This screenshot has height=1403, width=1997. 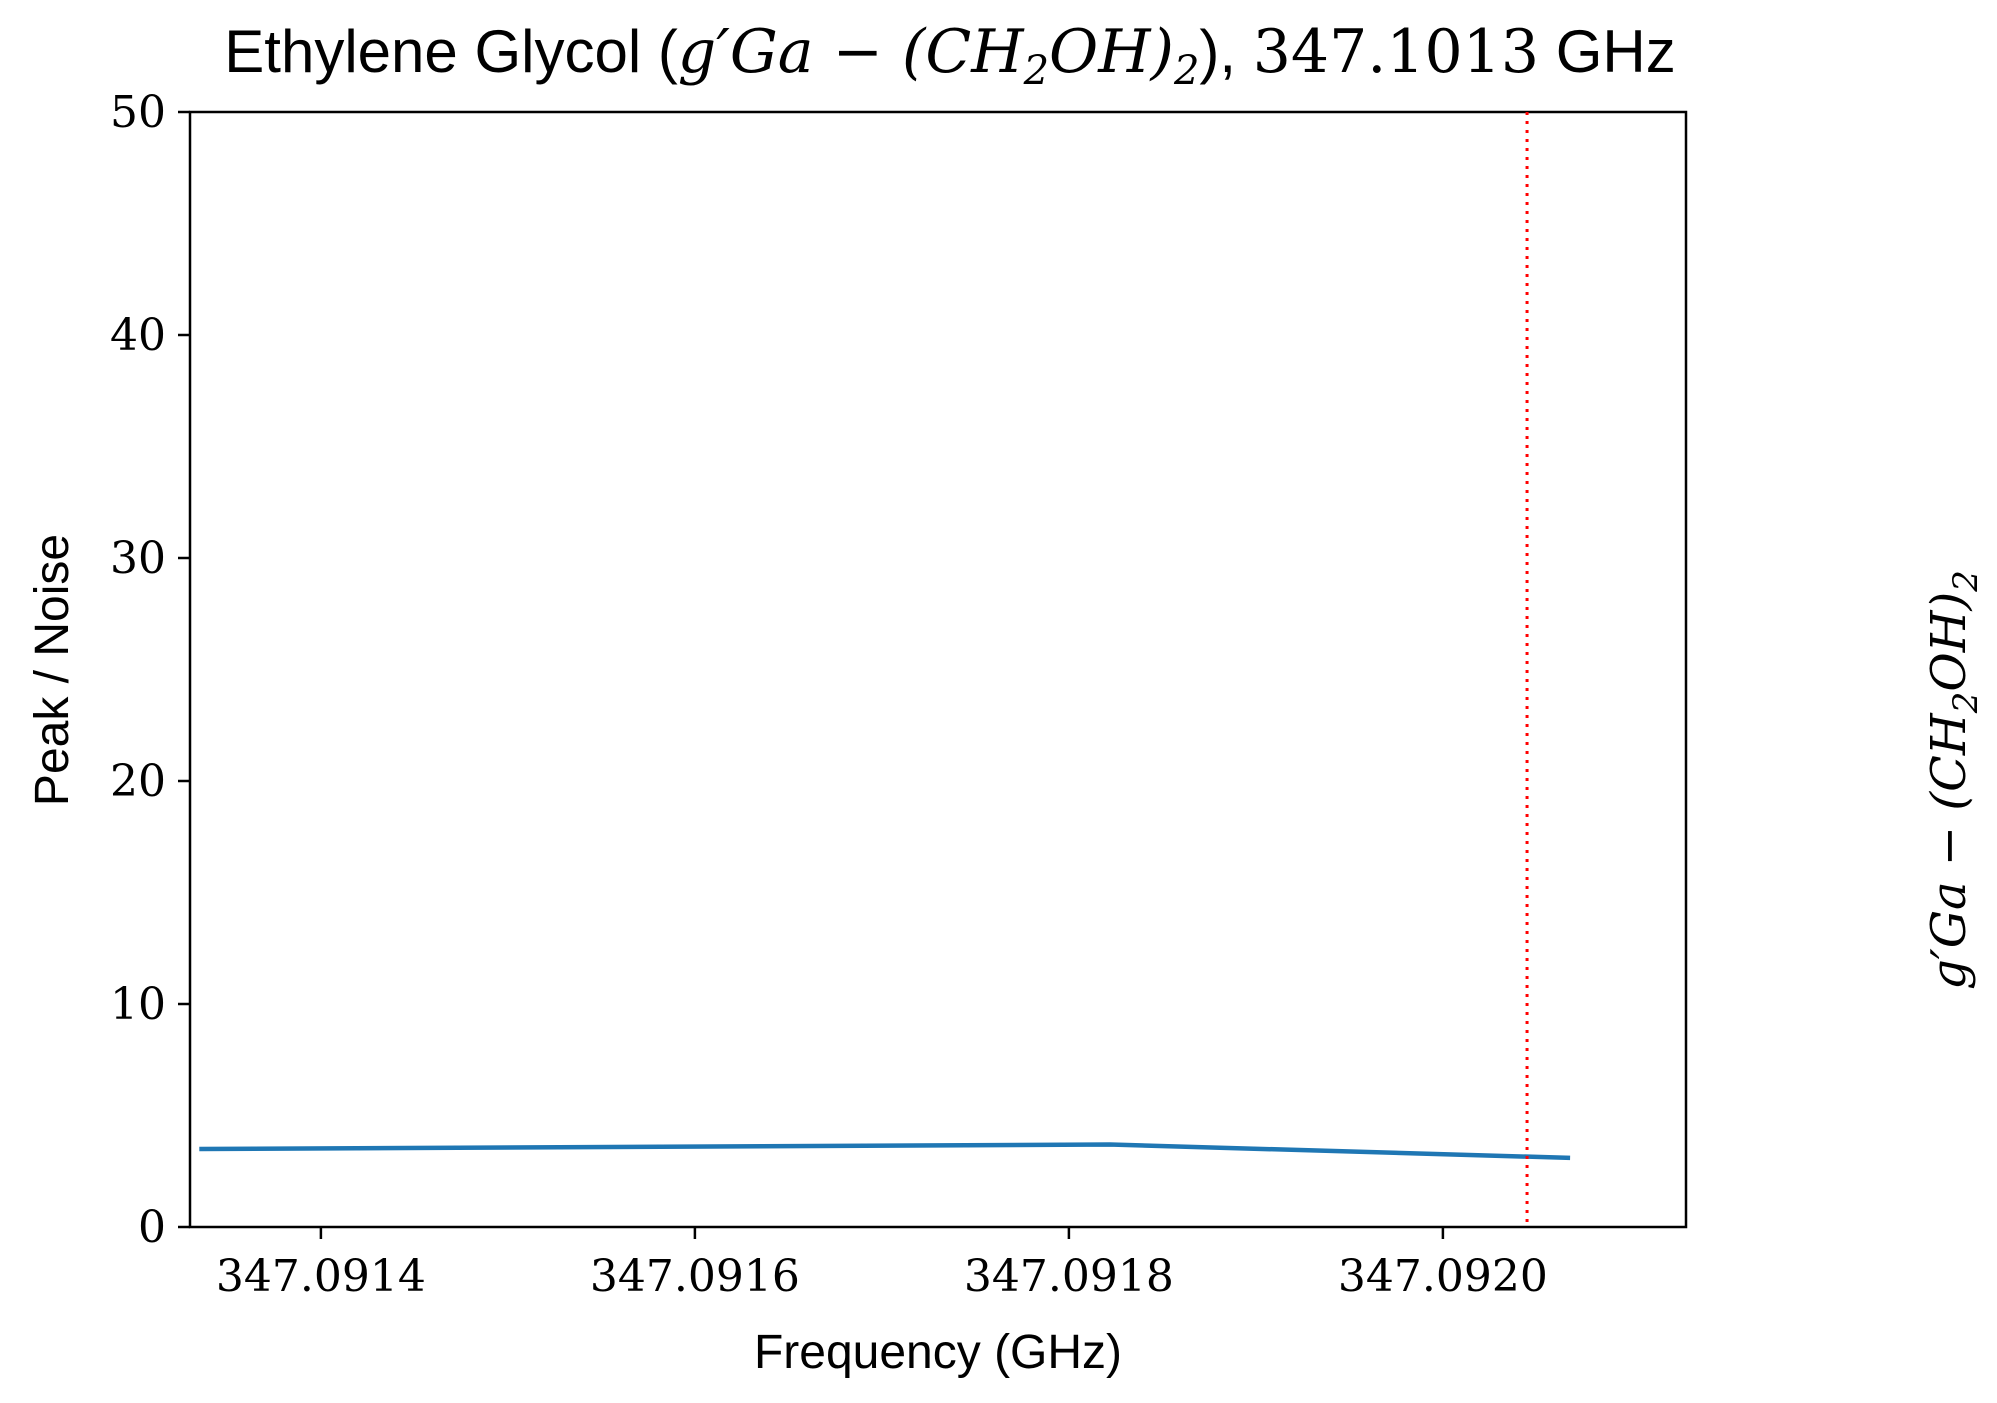 I want to click on x-axis-label: Frequency (GHz), so click(x=938, y=1352).